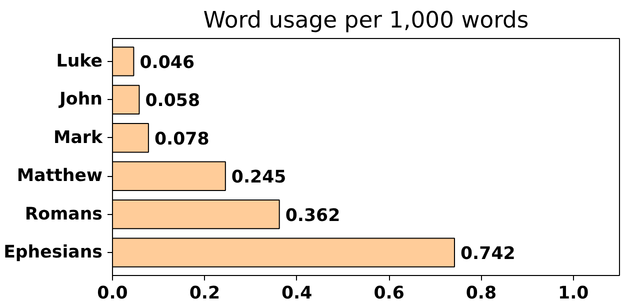  What do you see at coordinates (78, 138) in the screenshot?
I see `y-tick-label: Mark` at bounding box center [78, 138].